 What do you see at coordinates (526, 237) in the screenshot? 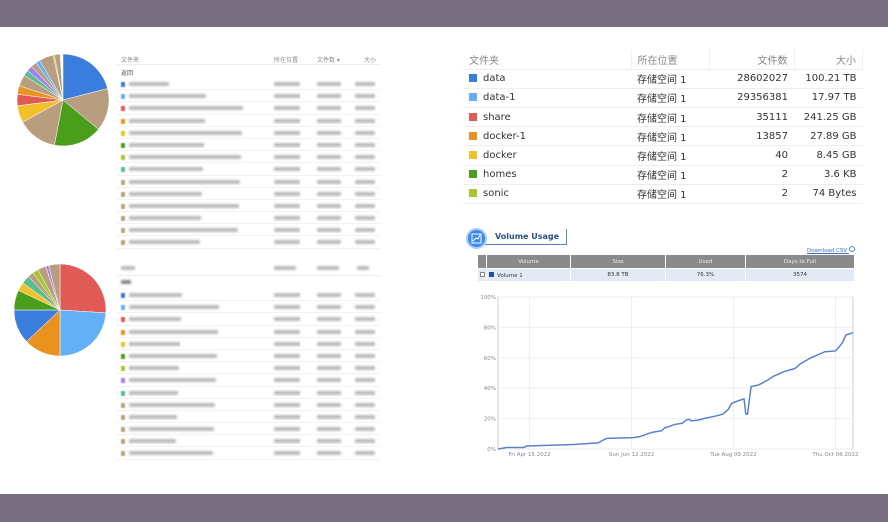
I see `volume-usage-title: Volume Usage` at bounding box center [526, 237].